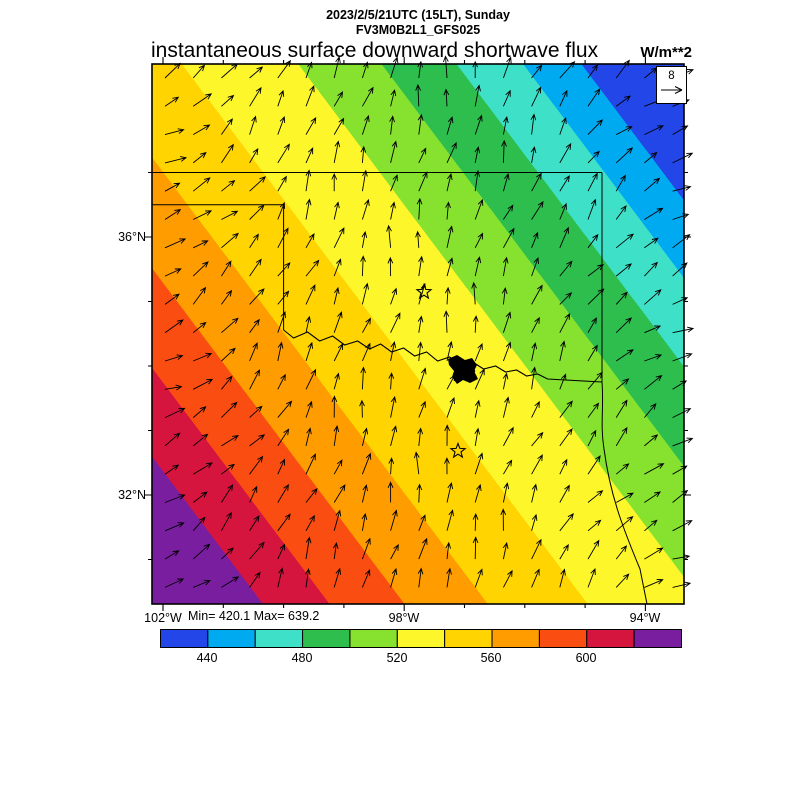 This screenshot has width=800, height=800. I want to click on colorbar-label-560: 560, so click(491, 658).